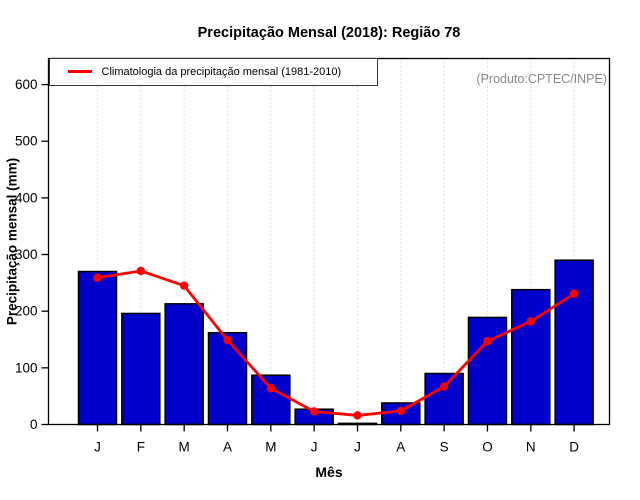  I want to click on y-tick-label: 0, so click(34, 424).